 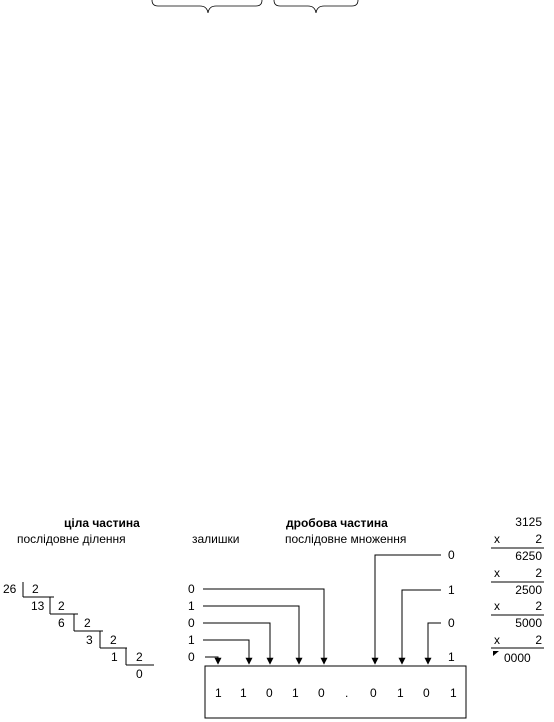 I want to click on carry-digit-2: 1, so click(x=451, y=590).